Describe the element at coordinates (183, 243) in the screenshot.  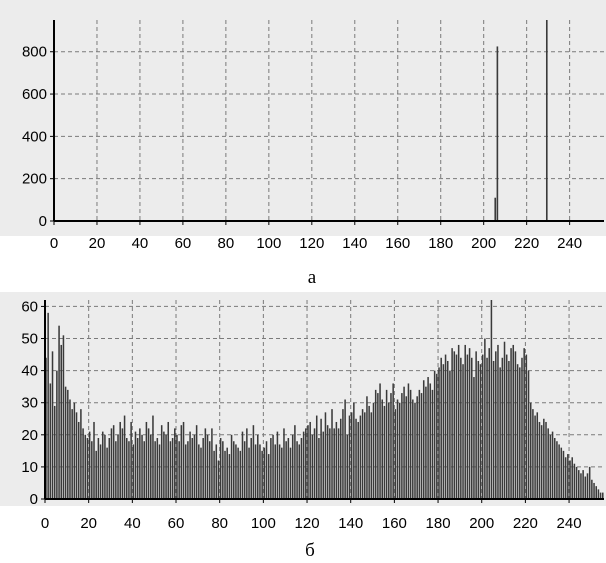
I see `x-tick-label: 60` at that location.